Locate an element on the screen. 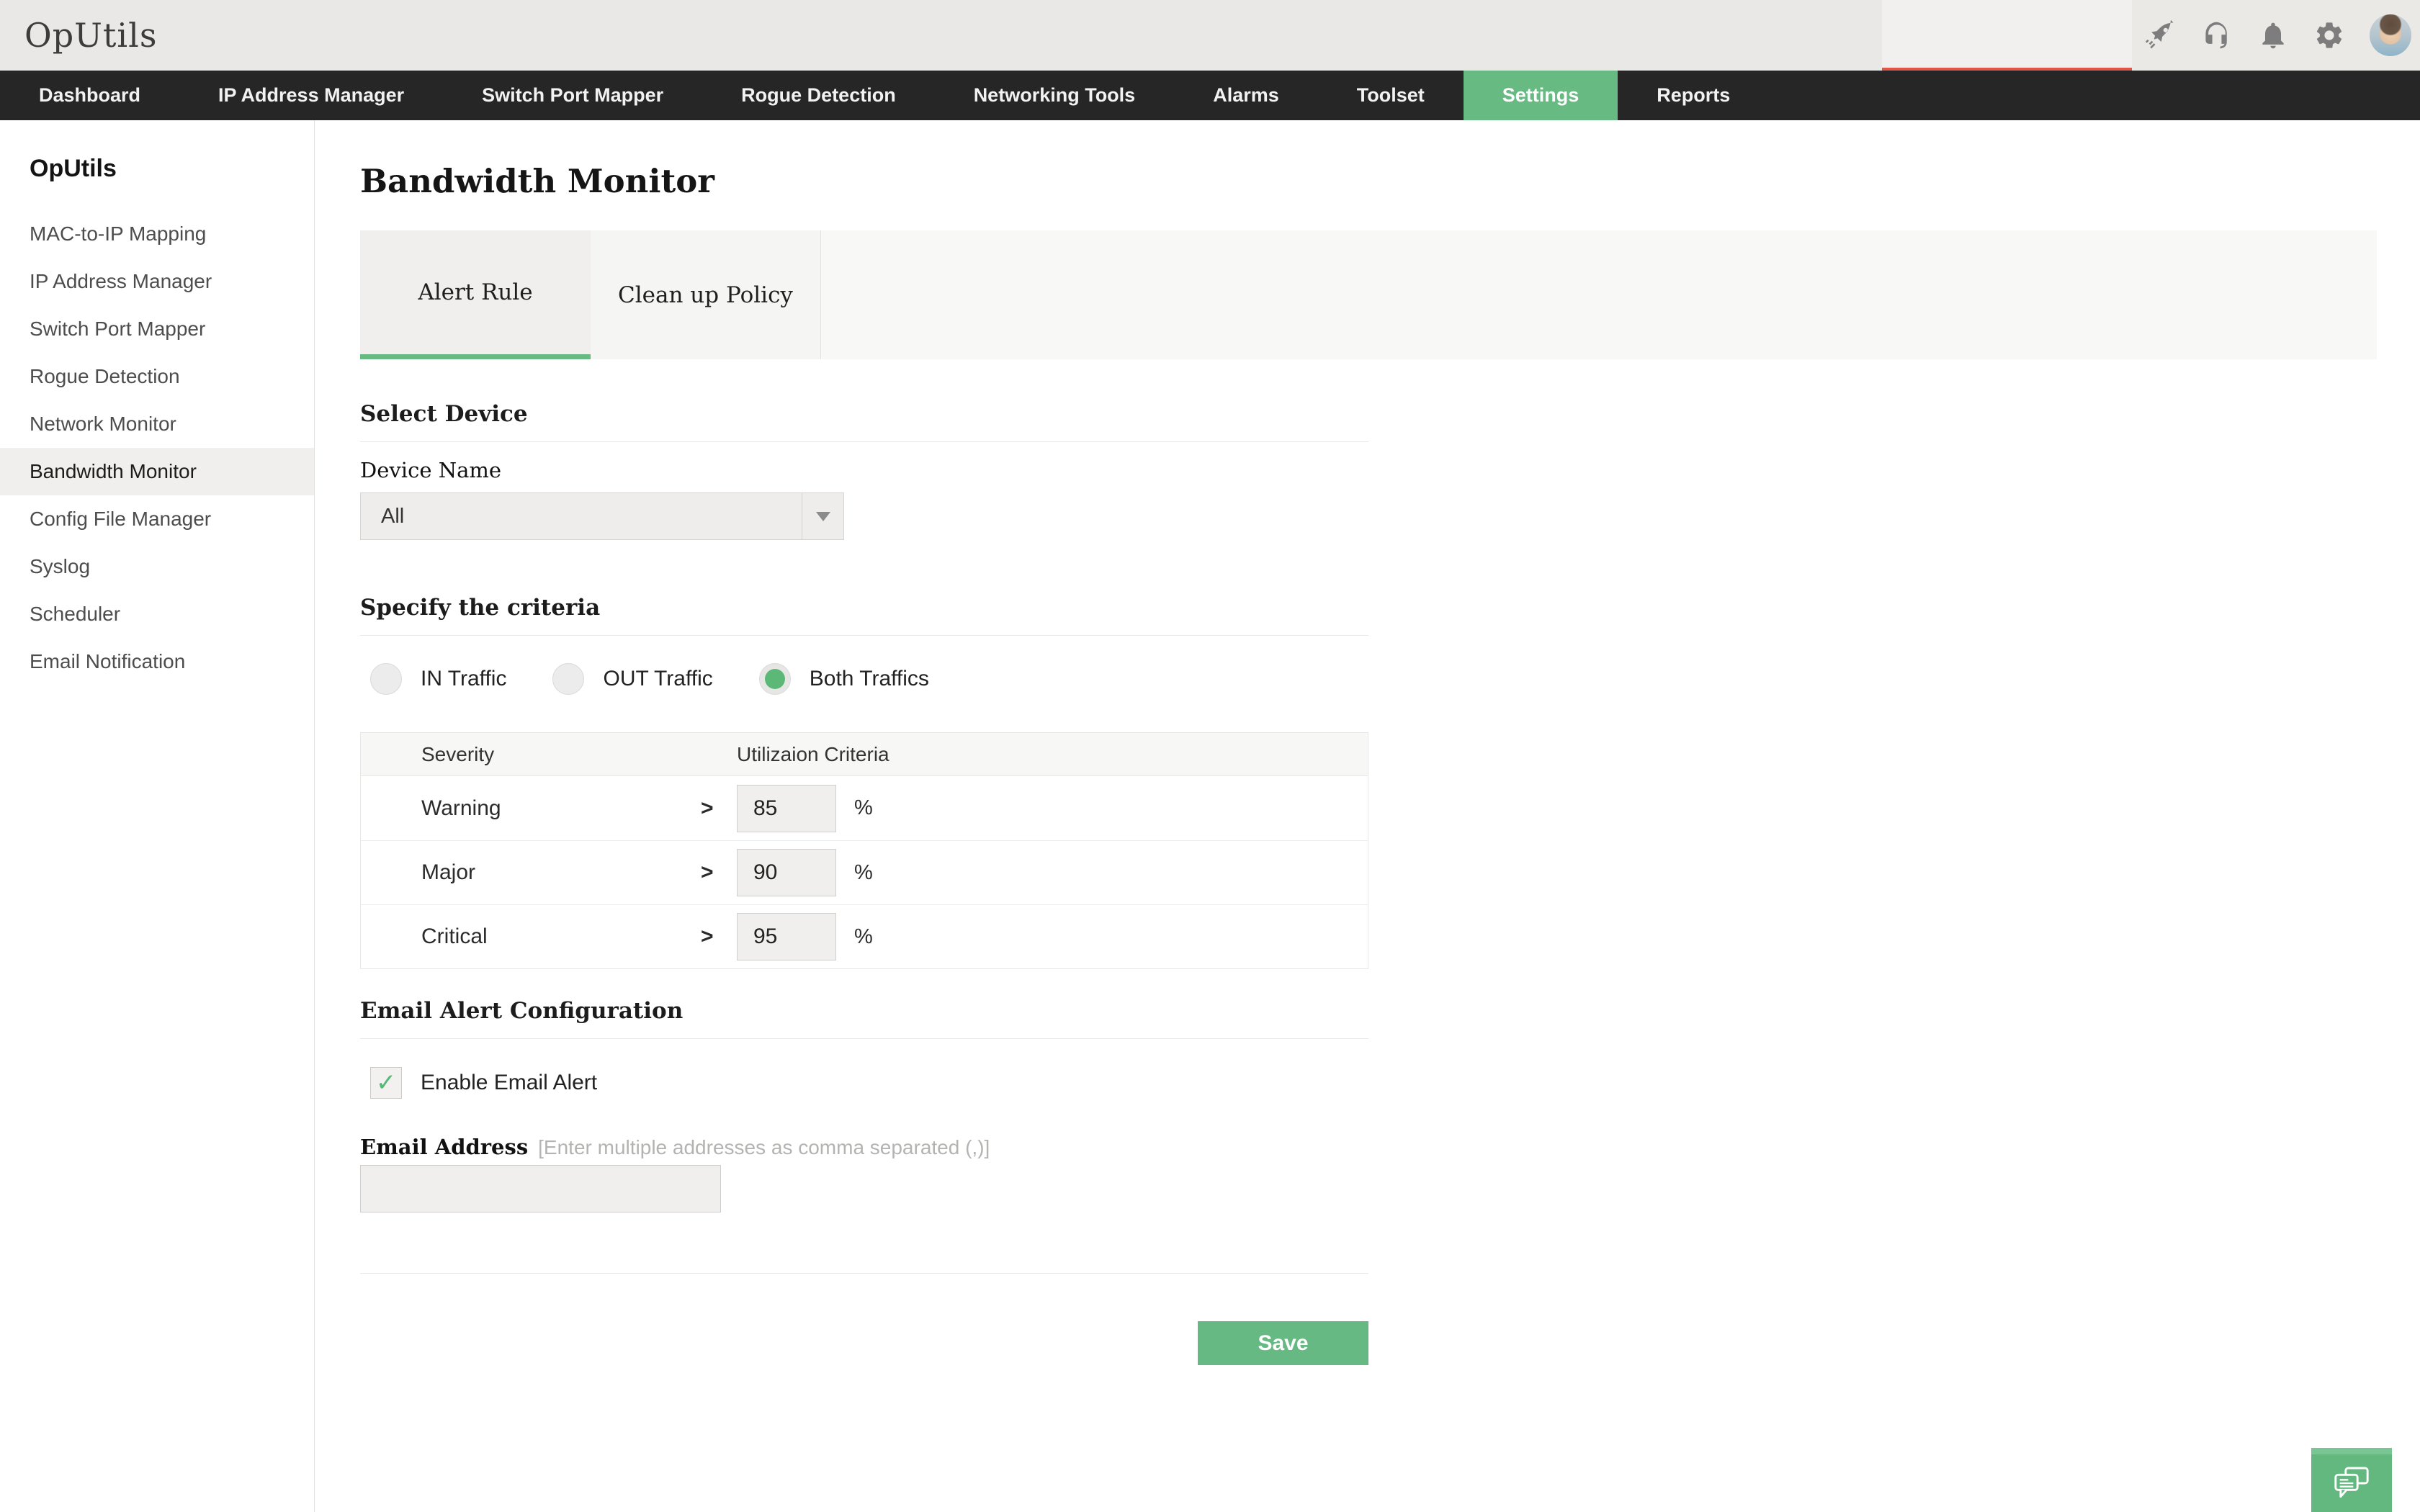 The image size is (2420, 1512). tab-clean-up-policy-label: Clean up Policy is located at coordinates (705, 295).